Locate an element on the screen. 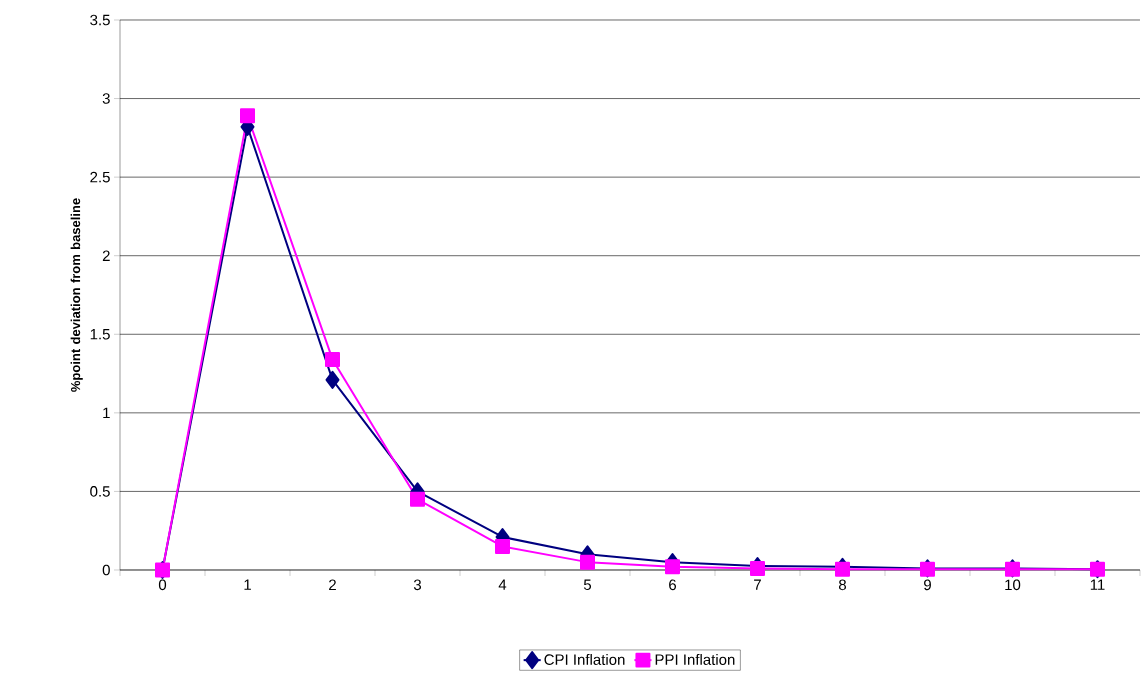 The height and width of the screenshot is (679, 1141). y-tick-label: 0 is located at coordinates (106, 570).